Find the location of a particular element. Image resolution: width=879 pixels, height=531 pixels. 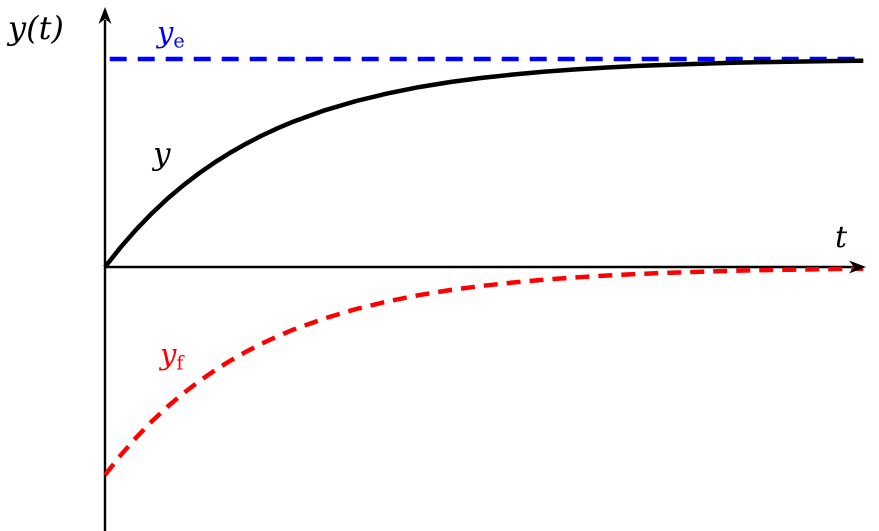

y-axis-label-text: y(t) is located at coordinates (36, 28).